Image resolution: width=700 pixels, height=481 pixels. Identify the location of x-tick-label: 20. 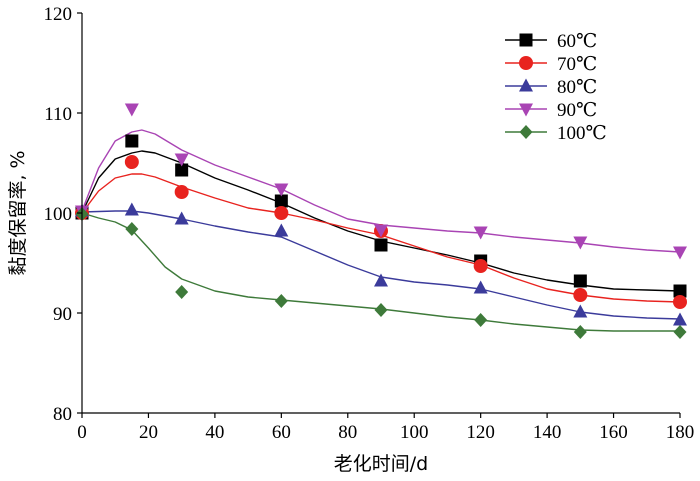
(148, 432).